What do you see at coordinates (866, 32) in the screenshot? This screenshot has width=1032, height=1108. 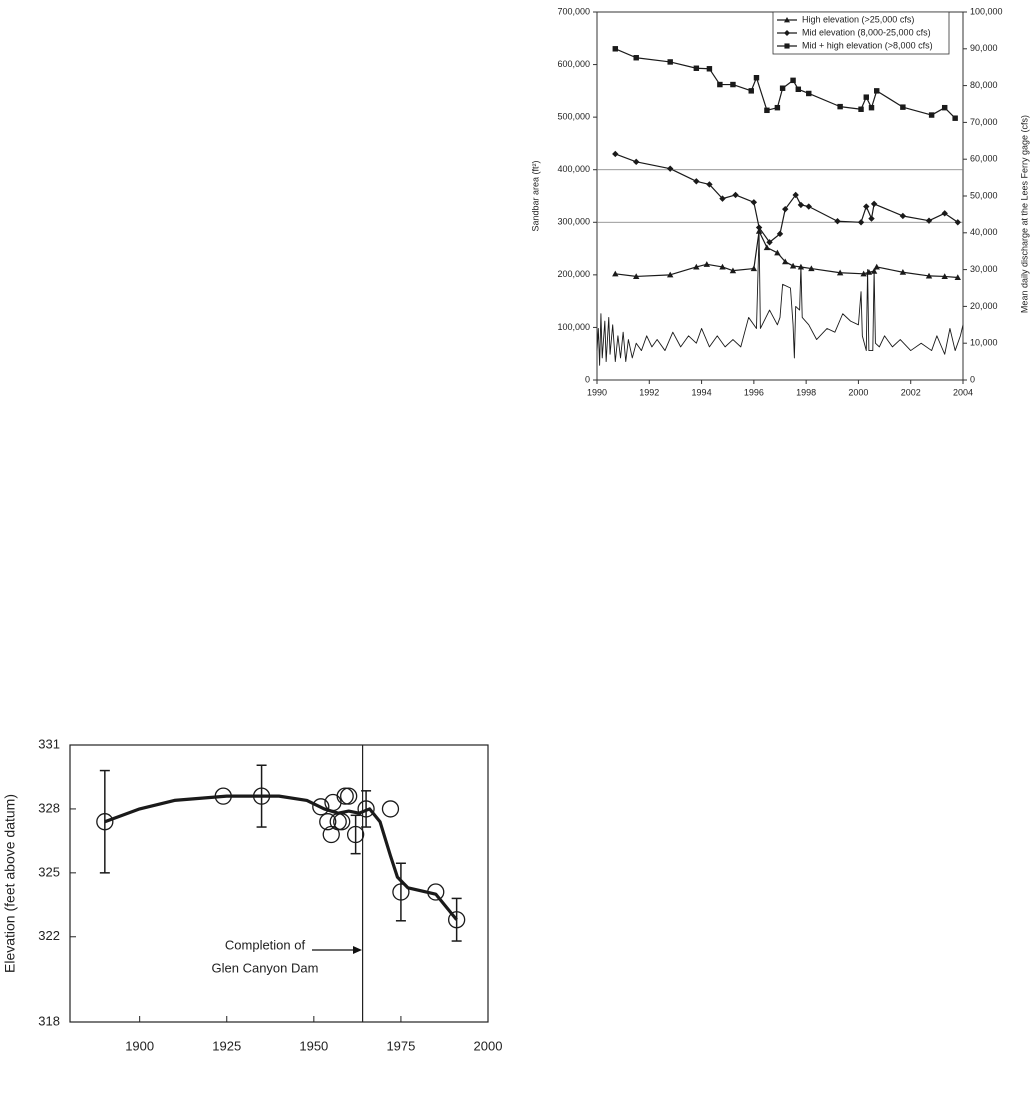 I see `legend-label: Mid elevation (8,000-25,000 cfs)` at bounding box center [866, 32].